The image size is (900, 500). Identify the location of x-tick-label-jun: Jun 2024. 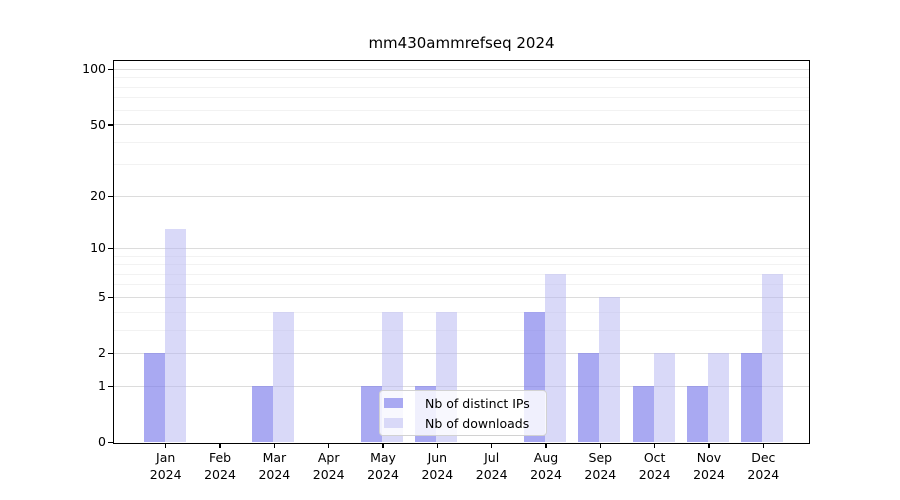
(437, 466).